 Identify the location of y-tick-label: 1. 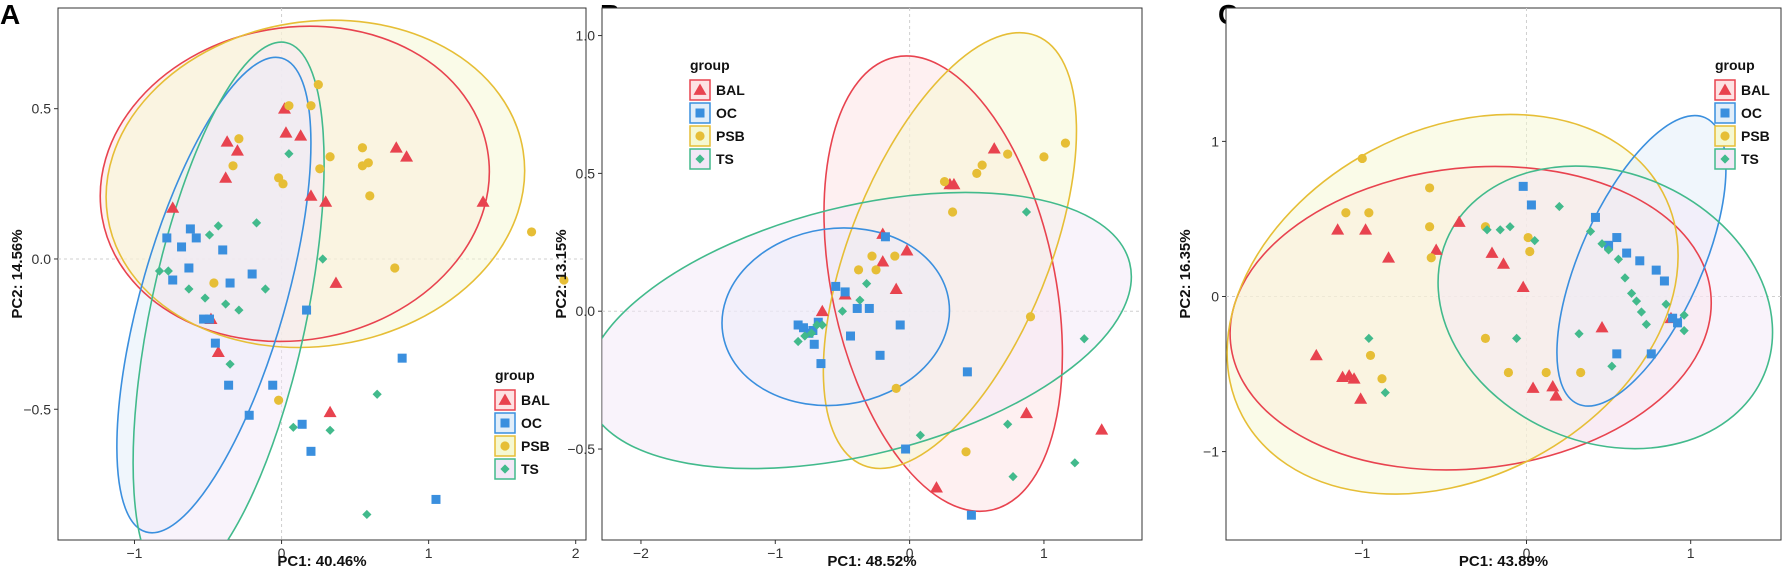
(1215, 141).